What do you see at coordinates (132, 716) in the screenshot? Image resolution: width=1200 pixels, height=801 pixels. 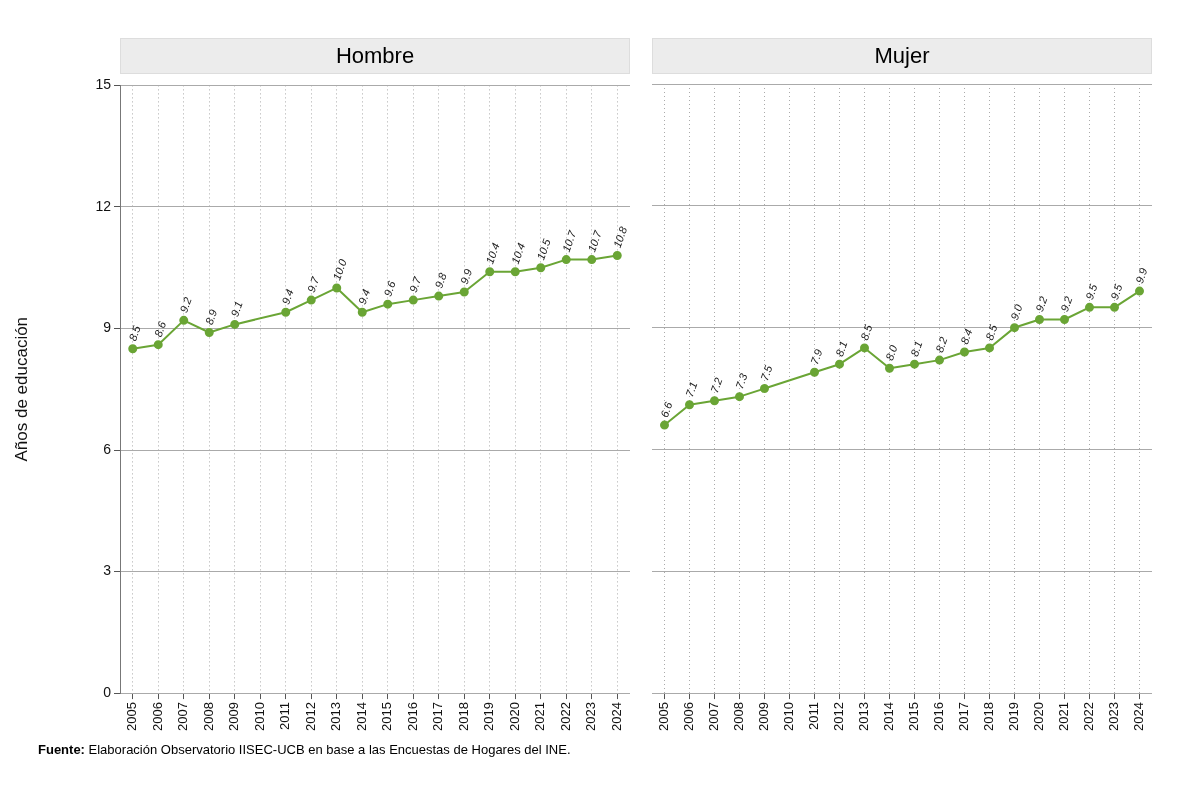 I see `x-tick-label: 2005` at bounding box center [132, 716].